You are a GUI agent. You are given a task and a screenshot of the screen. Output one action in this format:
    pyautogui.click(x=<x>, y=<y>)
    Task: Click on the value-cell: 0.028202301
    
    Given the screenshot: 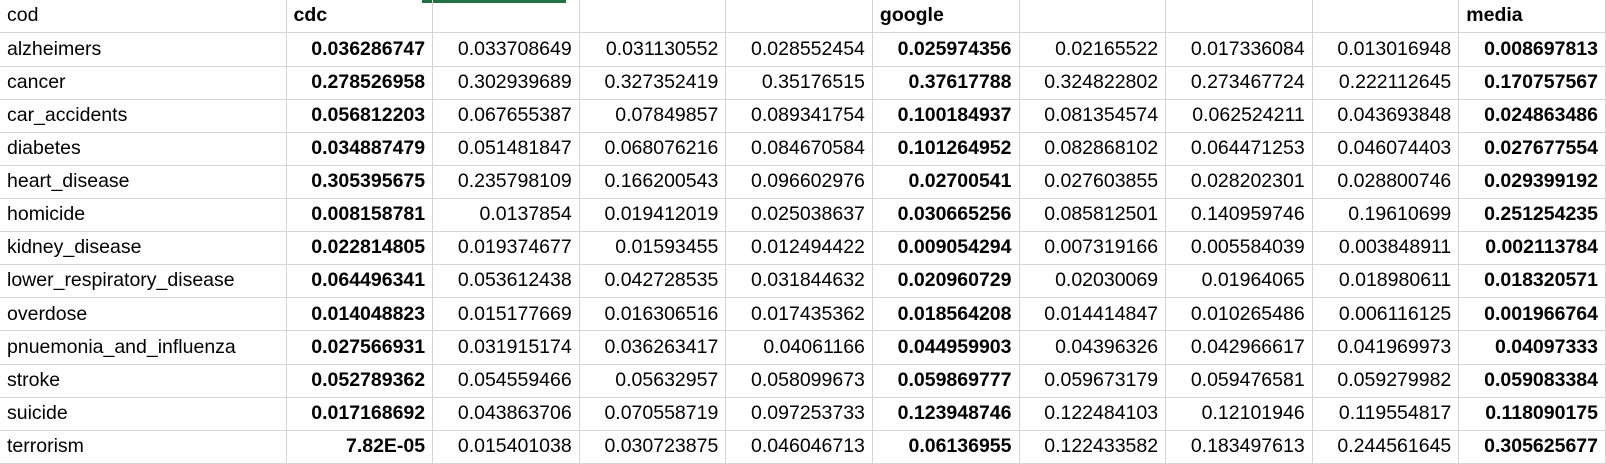 What is the action you would take?
    pyautogui.click(x=1239, y=182)
    